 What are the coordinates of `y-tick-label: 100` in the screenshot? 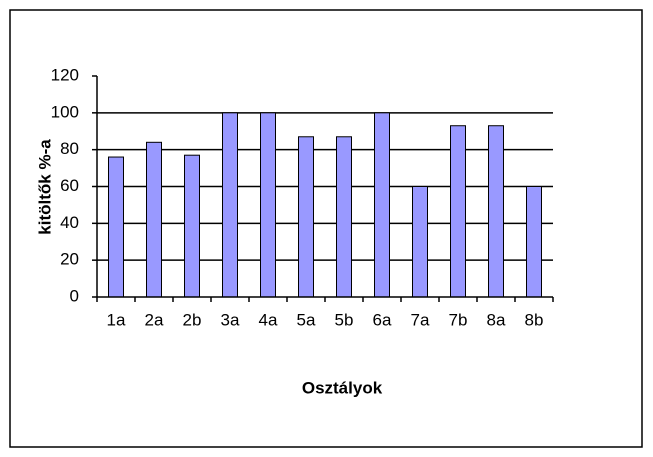 It's located at (65, 111).